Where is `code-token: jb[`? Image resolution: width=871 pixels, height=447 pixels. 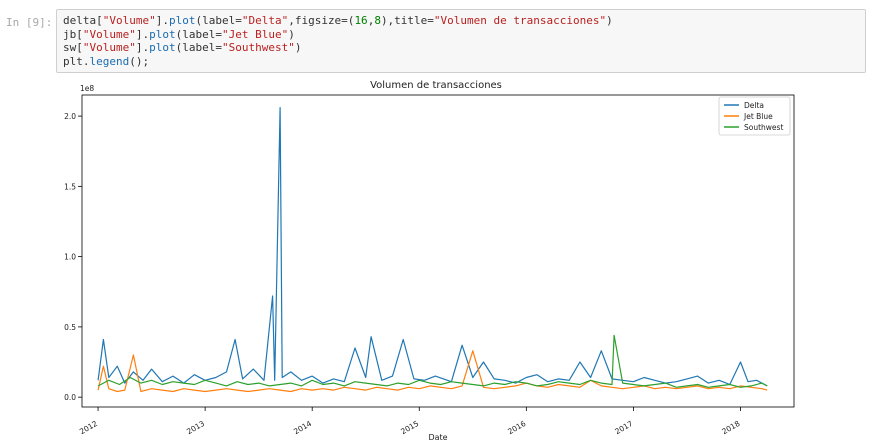 code-token: jb[ is located at coordinates (73, 34).